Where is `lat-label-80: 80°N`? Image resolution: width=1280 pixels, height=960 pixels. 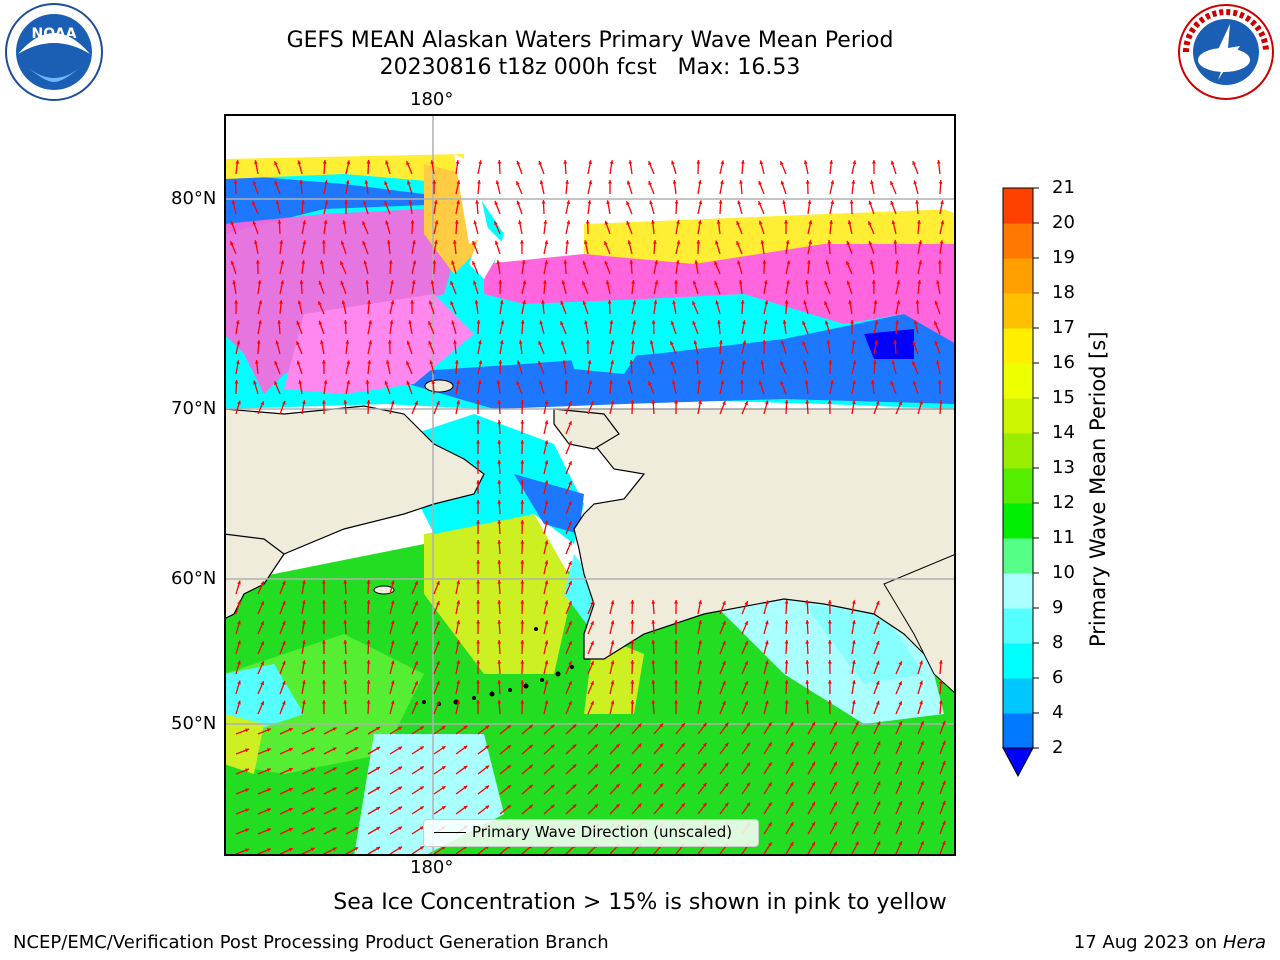 lat-label-80: 80°N is located at coordinates (194, 198).